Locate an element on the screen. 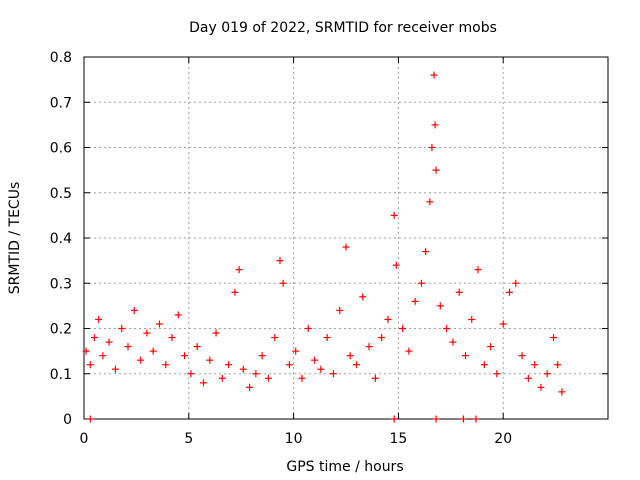  x-tick-label: 10 is located at coordinates (294, 439).